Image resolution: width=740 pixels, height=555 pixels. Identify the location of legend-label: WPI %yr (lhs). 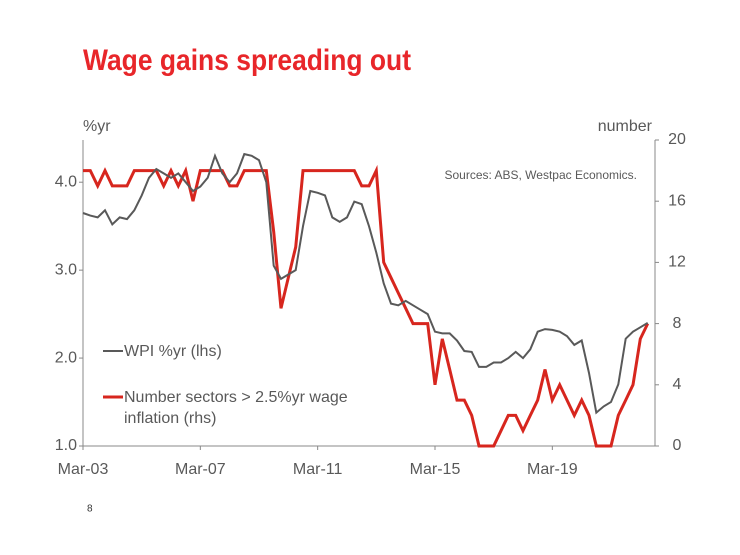
(173, 351).